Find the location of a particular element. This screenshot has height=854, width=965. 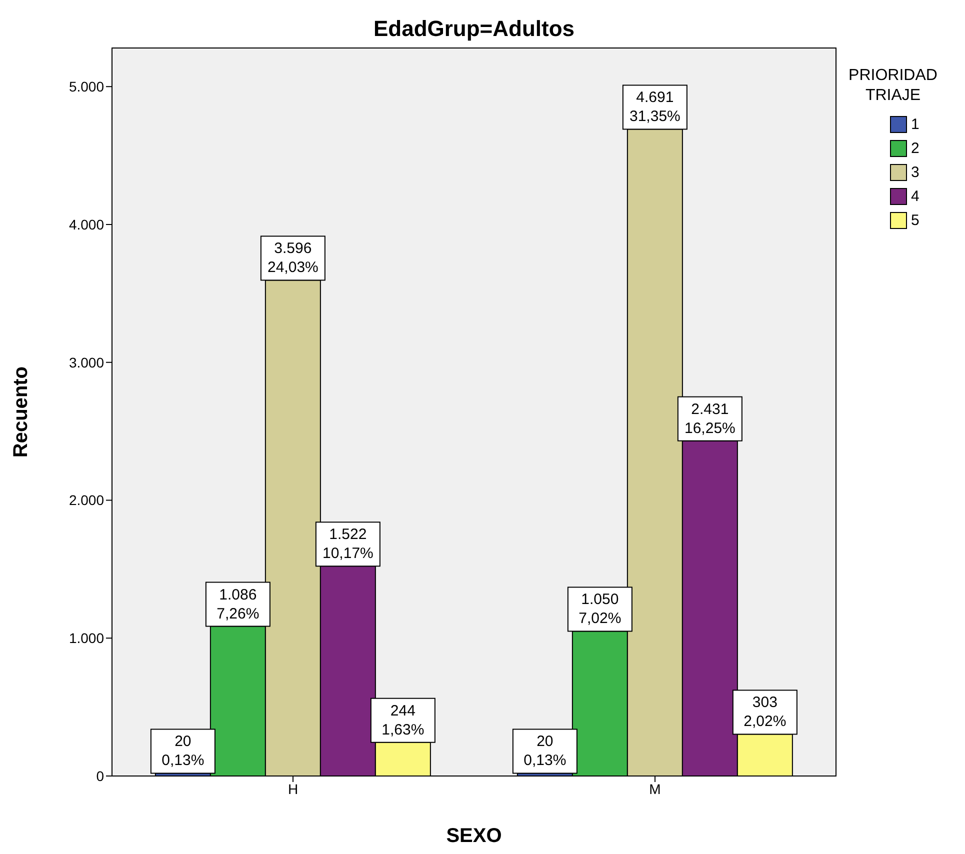

chart-title: EdadGrup=Adultos is located at coordinates (474, 29).